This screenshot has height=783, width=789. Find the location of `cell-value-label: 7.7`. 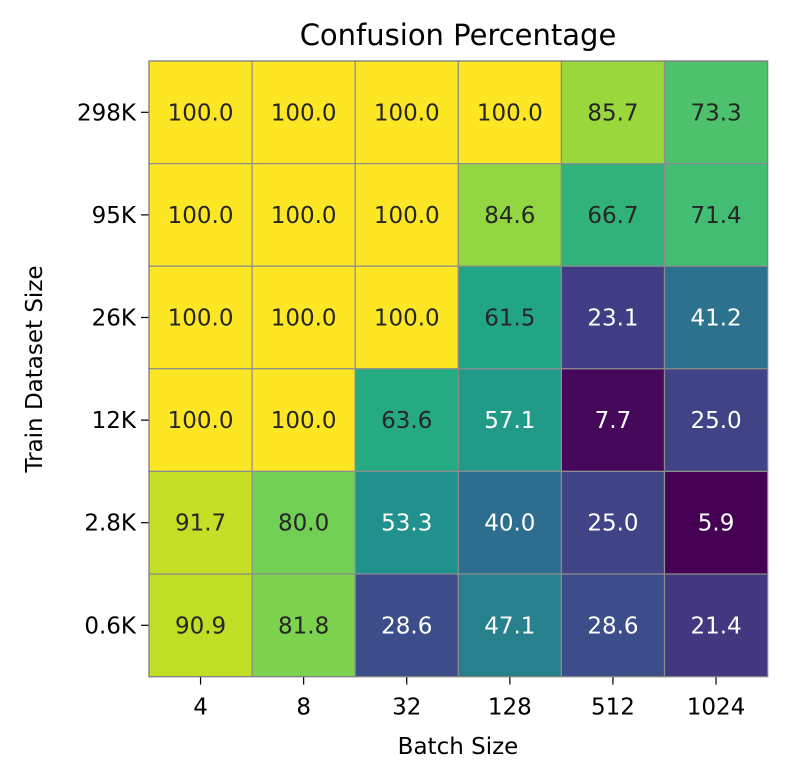

cell-value-label: 7.7 is located at coordinates (613, 421).